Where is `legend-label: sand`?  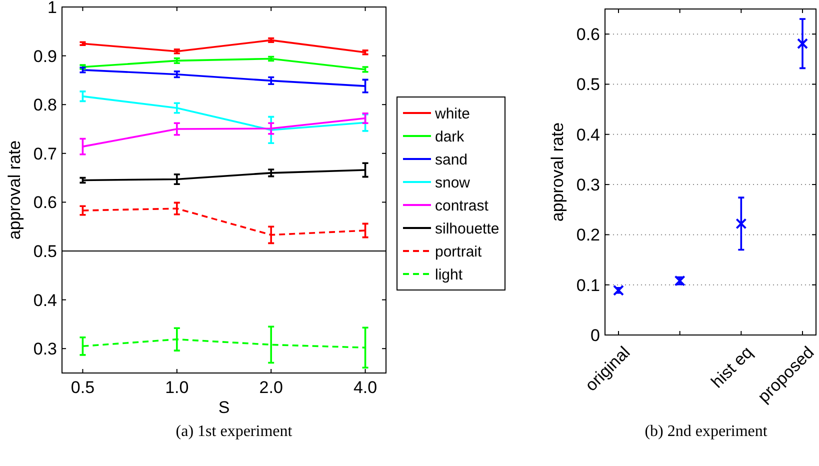 legend-label: sand is located at coordinates (451, 159).